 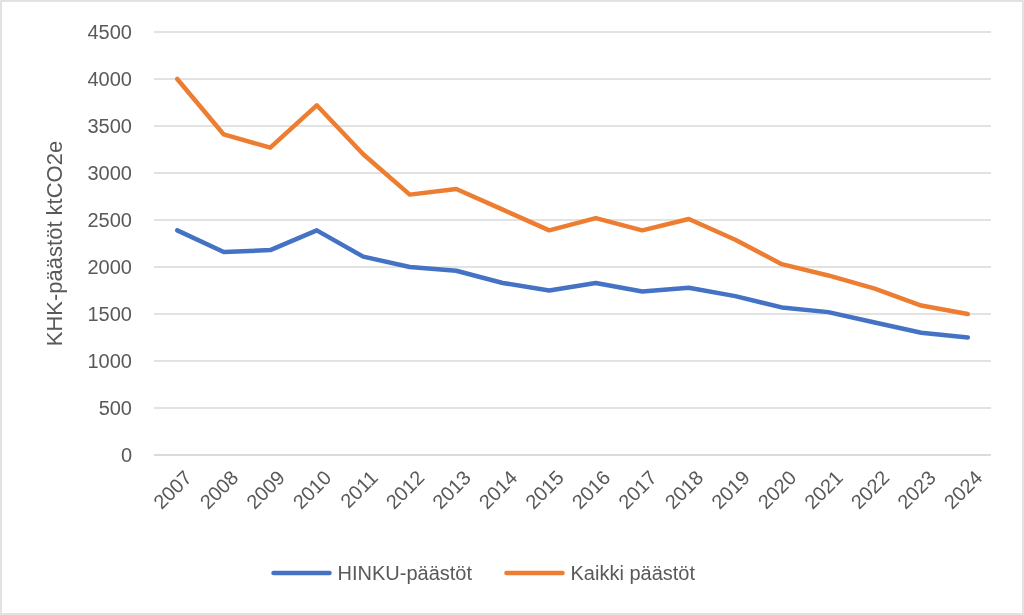 What do you see at coordinates (572, 284) in the screenshot?
I see `line-series` at bounding box center [572, 284].